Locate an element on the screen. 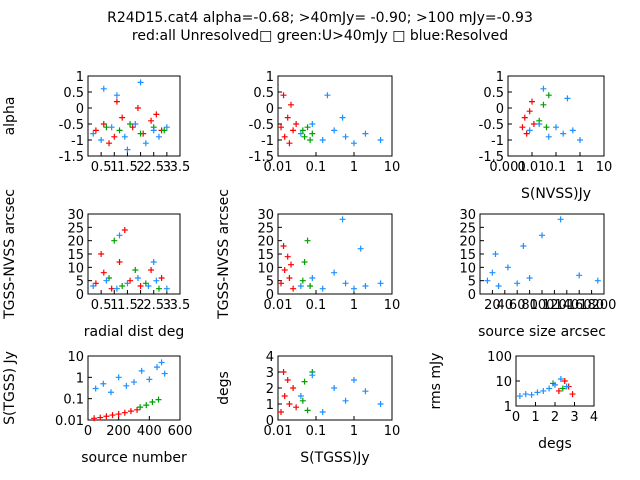 This screenshot has height=480, width=640. x-tick-label: 0.5 is located at coordinates (101, 167).